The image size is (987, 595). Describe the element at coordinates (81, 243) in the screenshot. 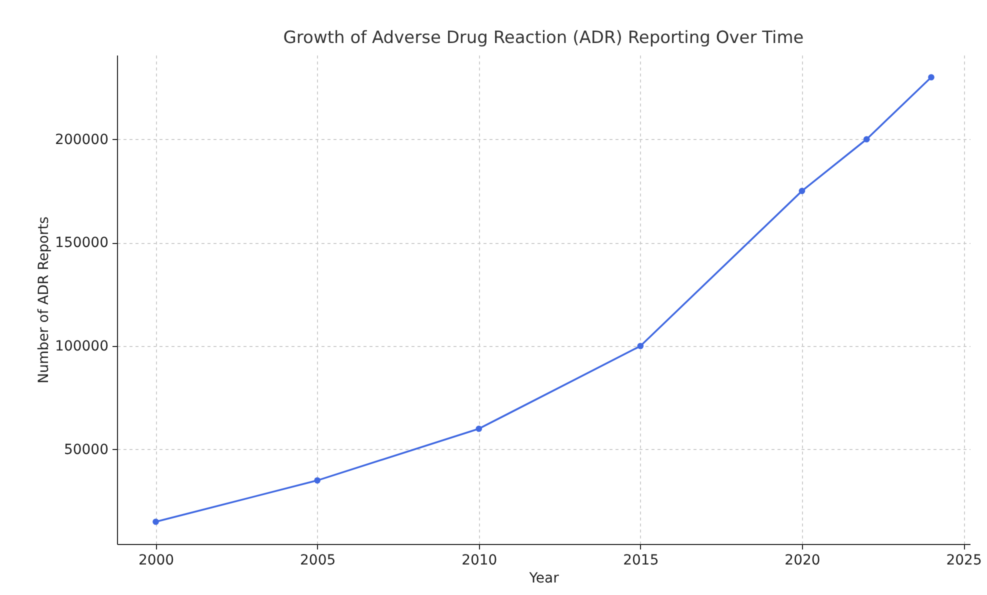

I see `y-tick-label: 150000` at that location.